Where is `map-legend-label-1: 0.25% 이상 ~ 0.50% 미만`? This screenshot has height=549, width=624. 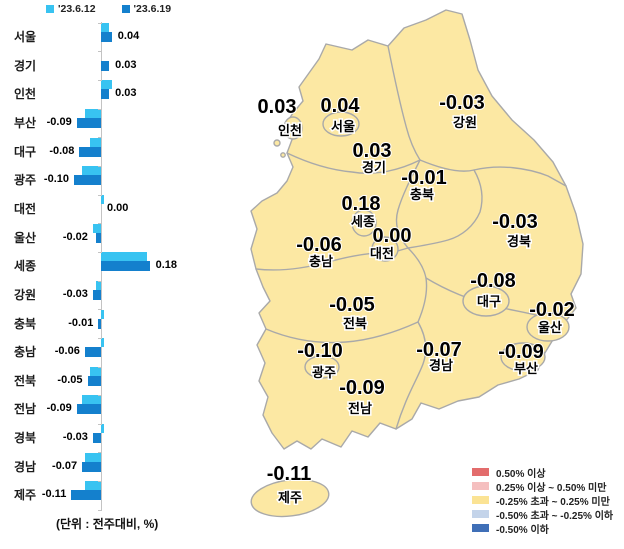 map-legend-label-1: 0.25% 이상 ~ 0.50% 미만 is located at coordinates (551, 488).